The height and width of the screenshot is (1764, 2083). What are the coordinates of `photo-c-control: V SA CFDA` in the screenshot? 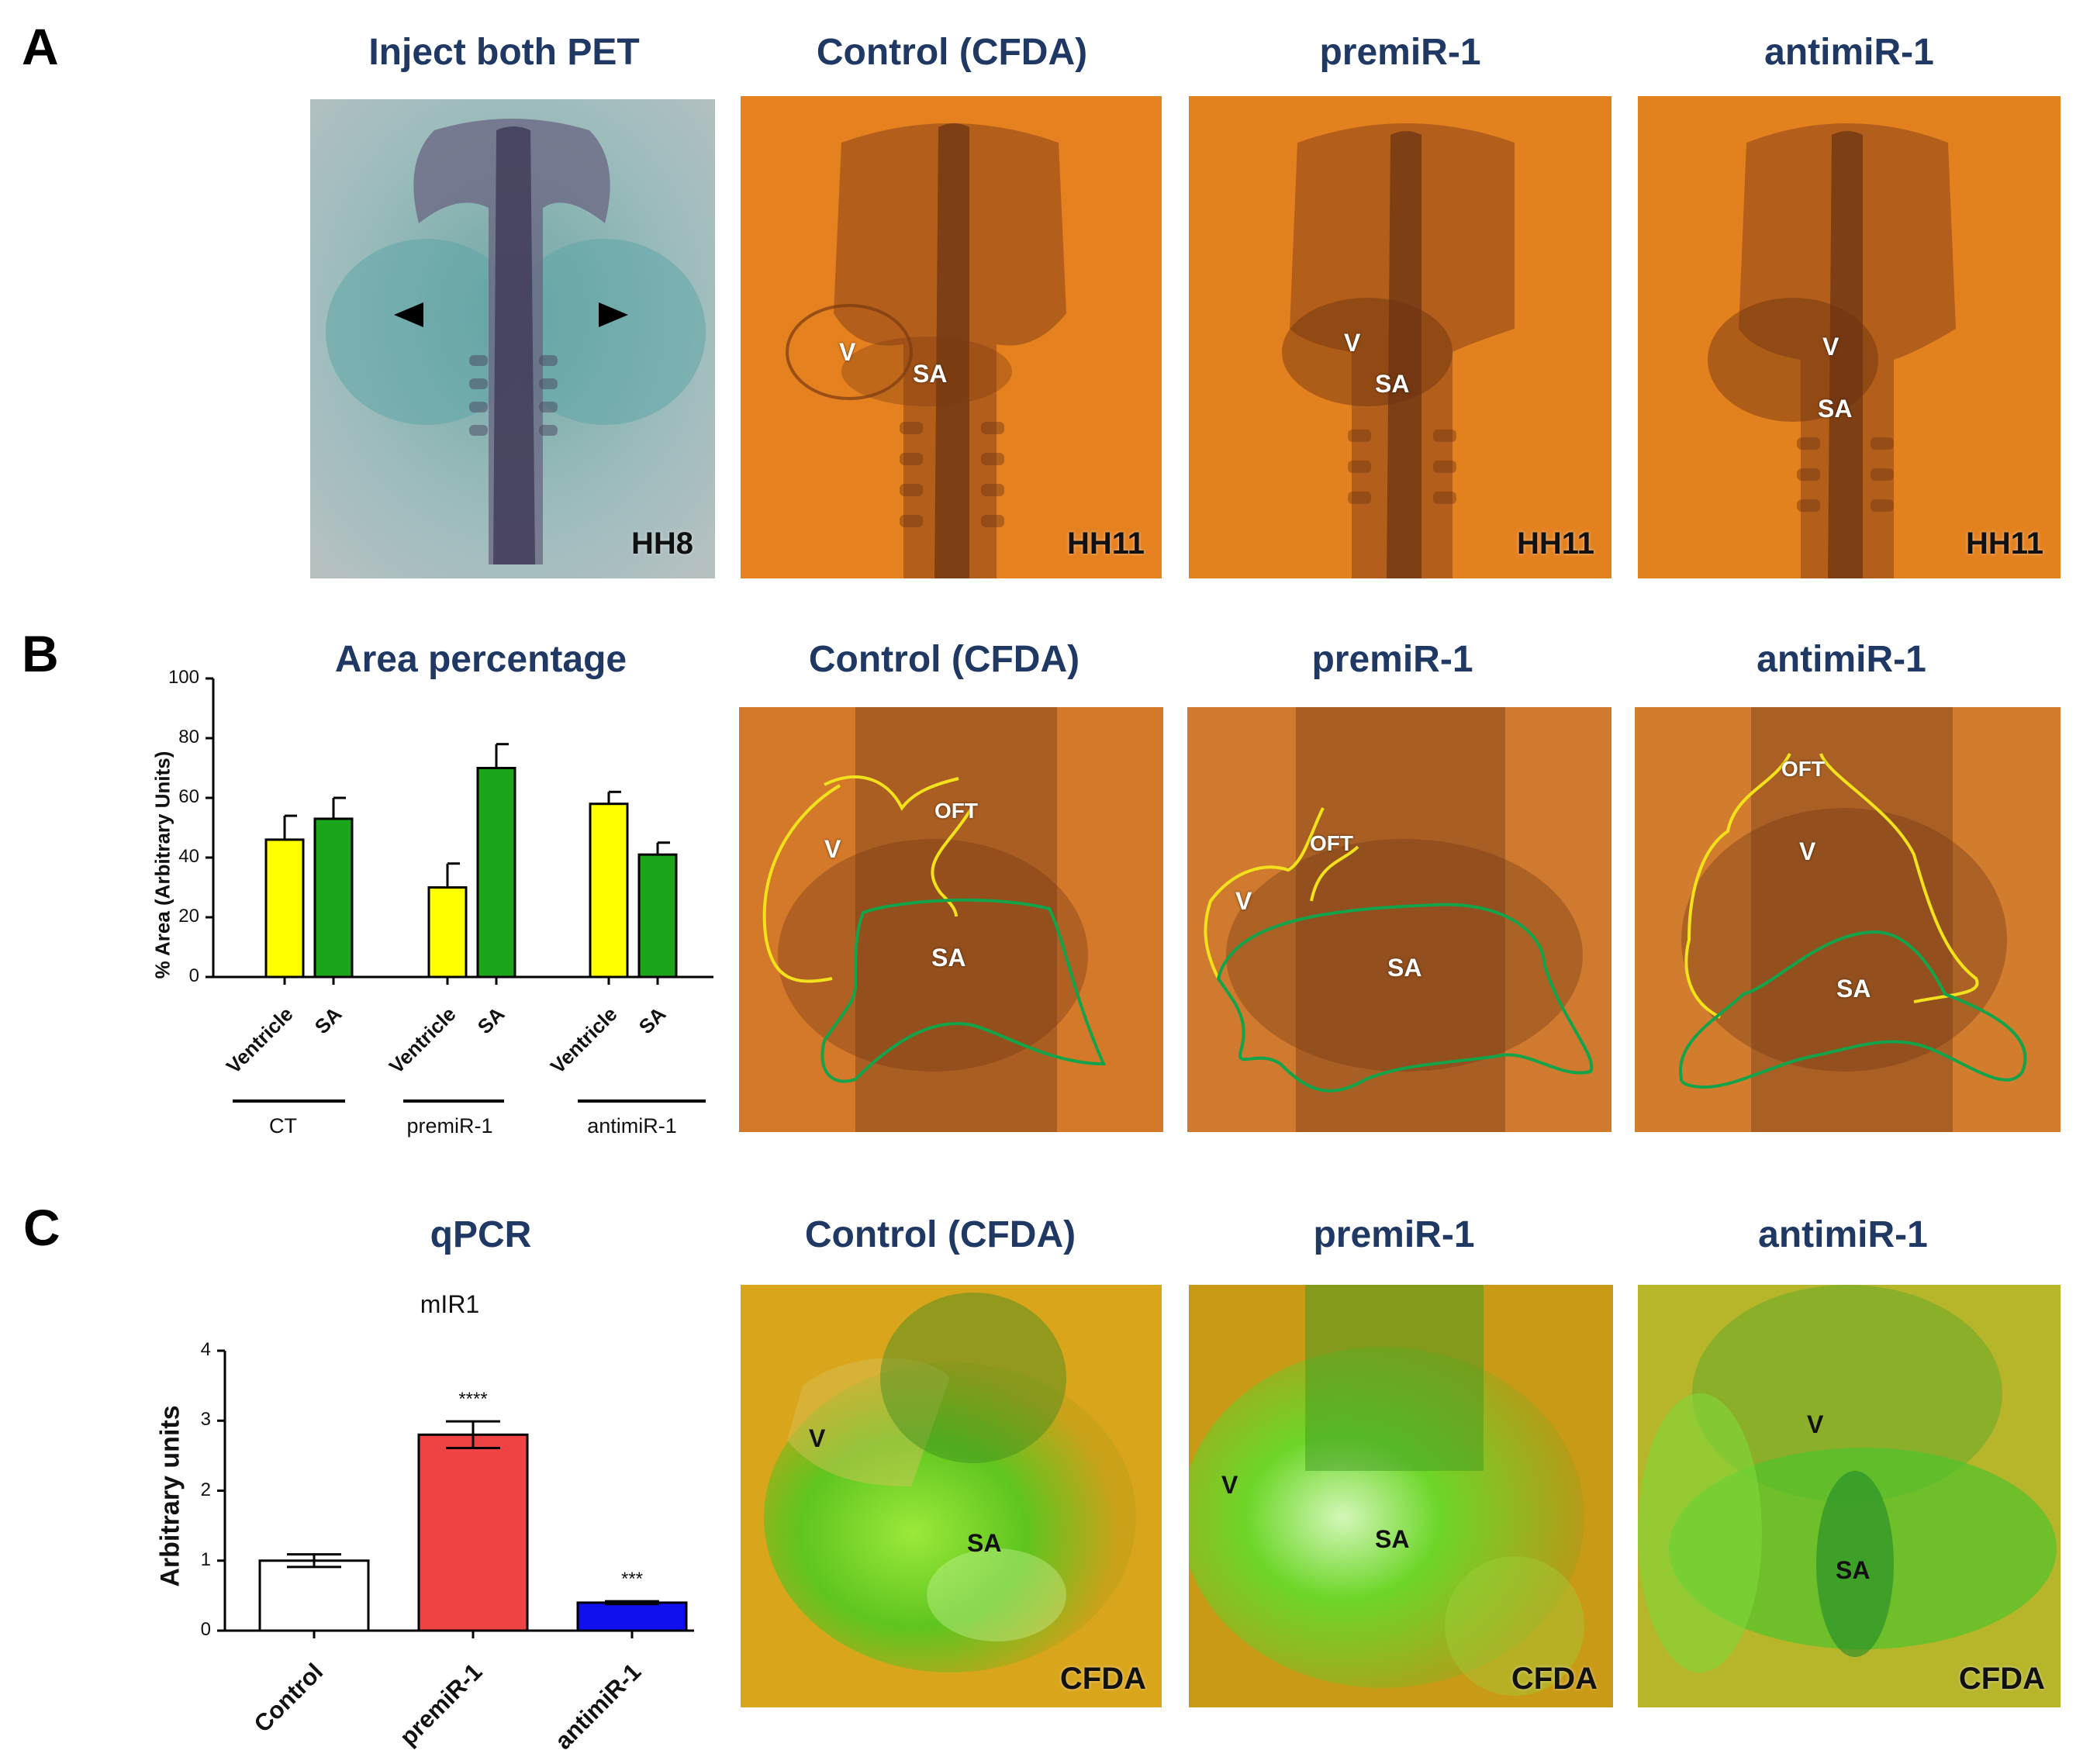 It's located at (952, 1496).